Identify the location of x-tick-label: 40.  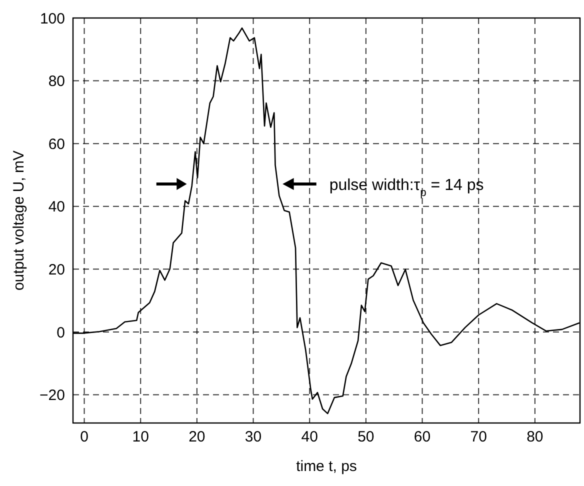
(309, 437).